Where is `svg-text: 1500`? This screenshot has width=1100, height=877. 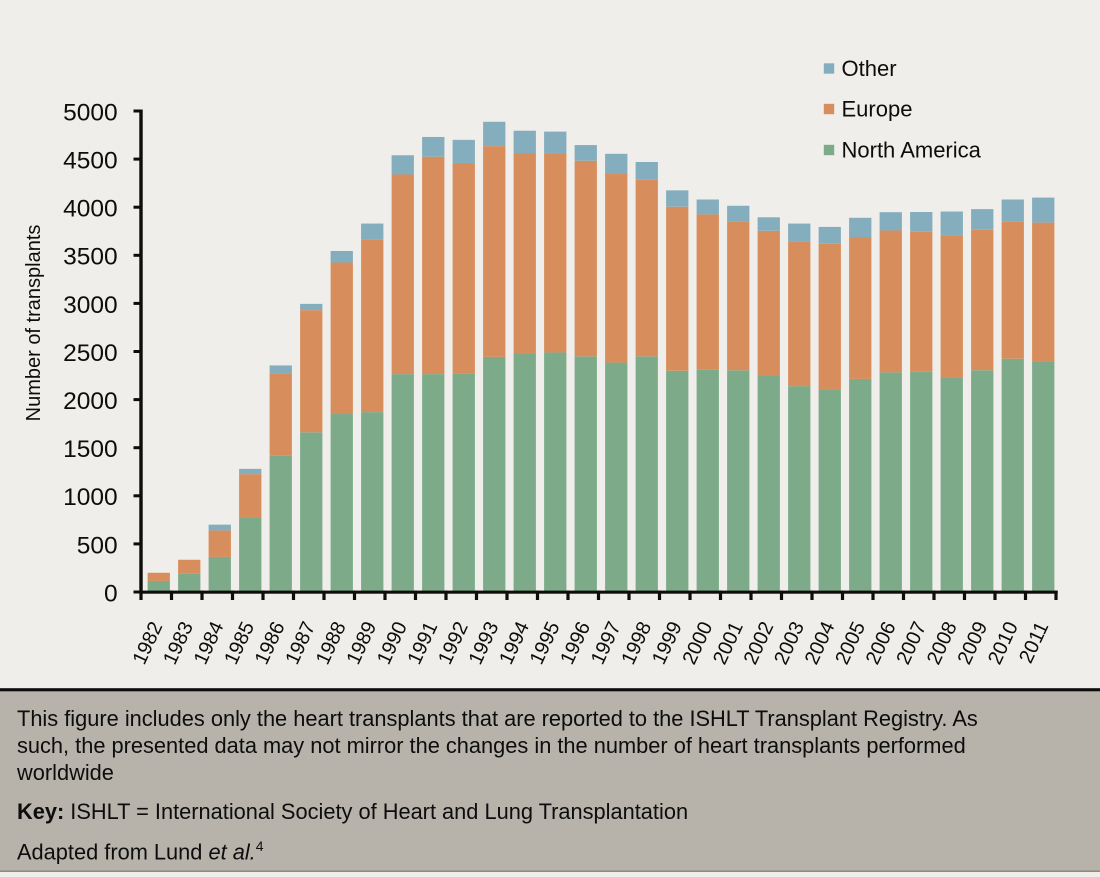 svg-text: 1500 is located at coordinates (90, 449).